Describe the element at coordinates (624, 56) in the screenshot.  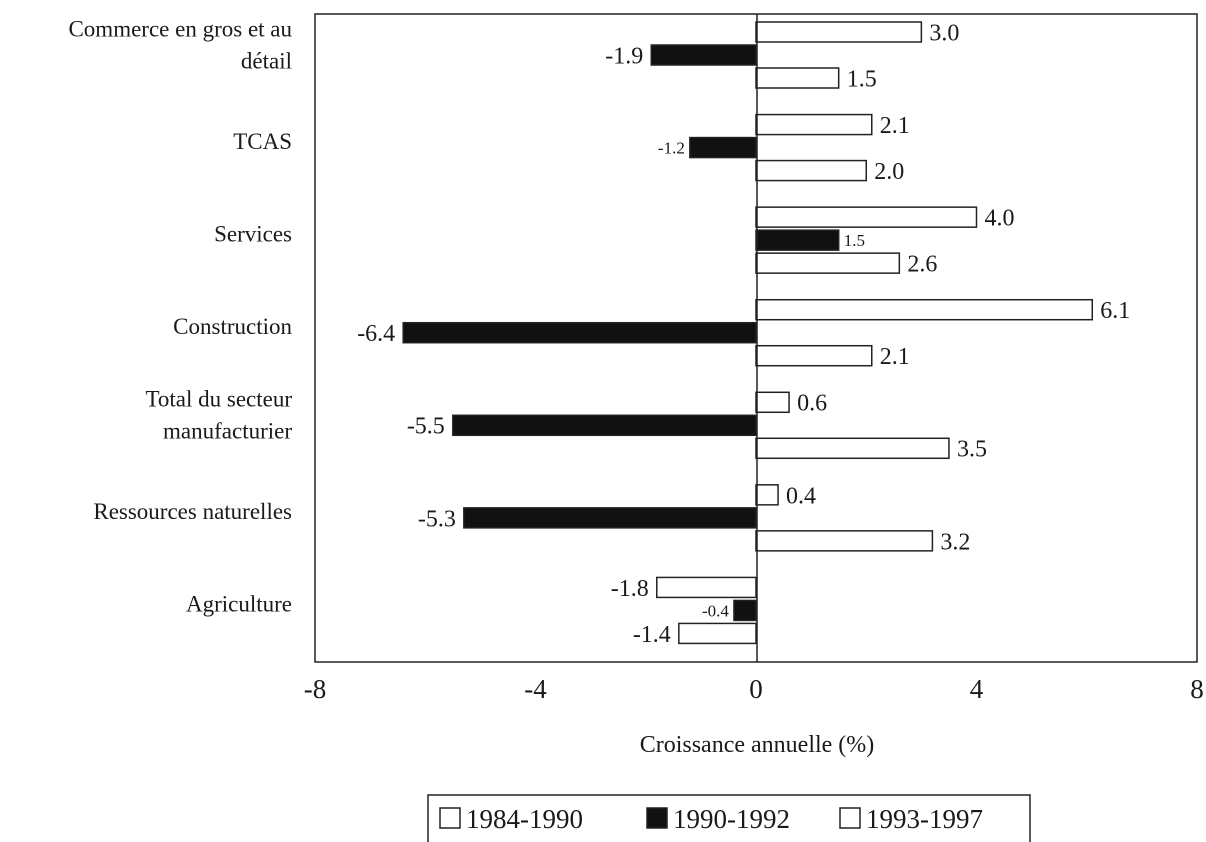
I see `data-label-1990-1992-0: -1.9` at that location.